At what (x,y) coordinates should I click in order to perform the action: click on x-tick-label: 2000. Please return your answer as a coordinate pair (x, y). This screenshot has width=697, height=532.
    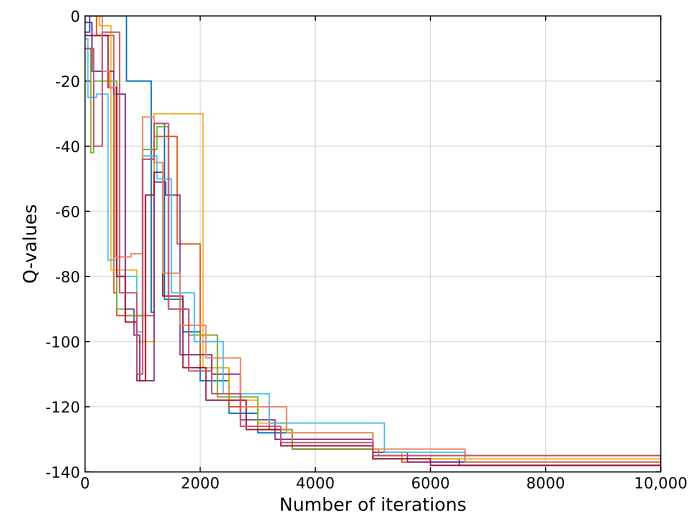
    Looking at the image, I should click on (200, 483).